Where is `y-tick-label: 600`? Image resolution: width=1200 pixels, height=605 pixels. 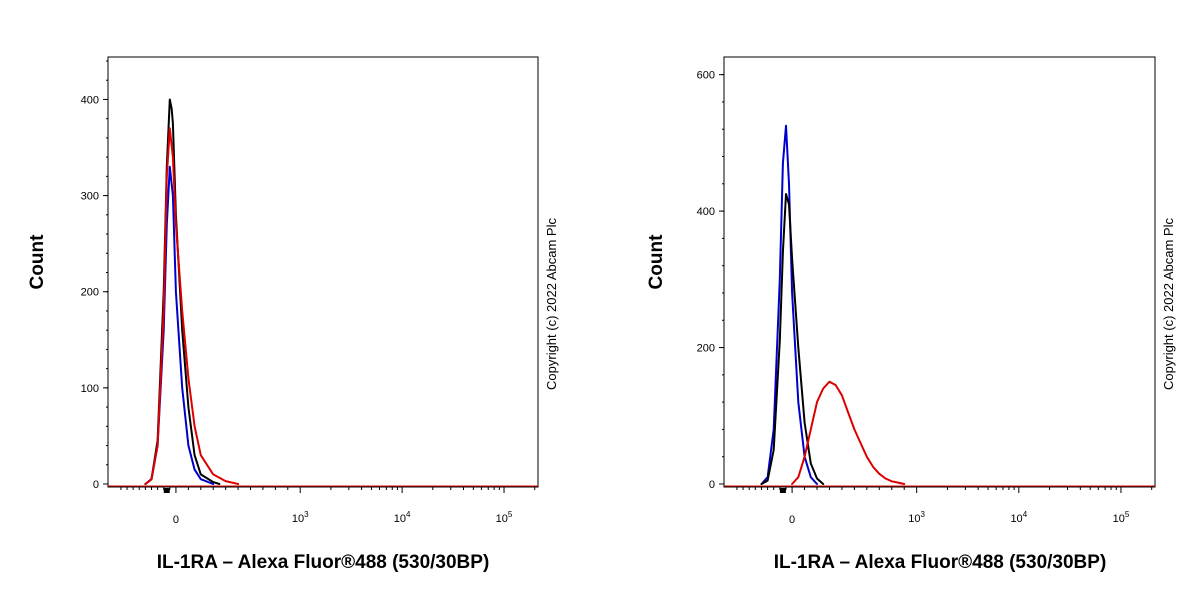 y-tick-label: 600 is located at coordinates (706, 76).